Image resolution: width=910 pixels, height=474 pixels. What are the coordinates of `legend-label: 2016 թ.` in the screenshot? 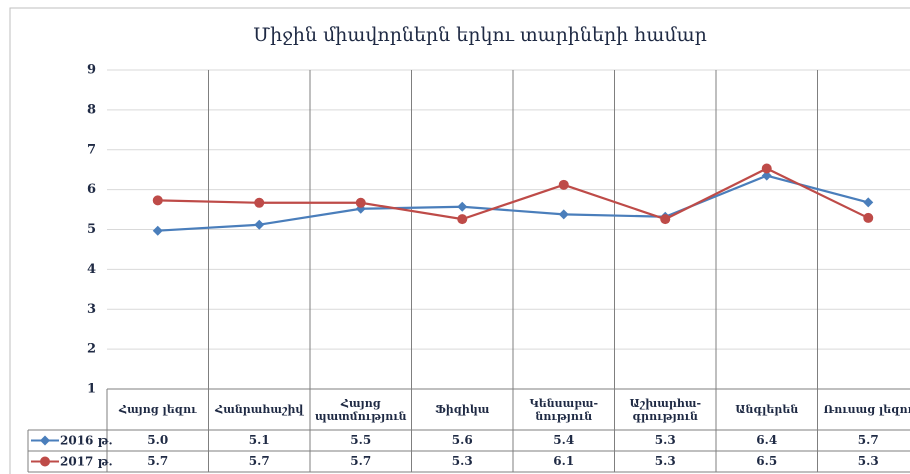 It's located at (86, 441).